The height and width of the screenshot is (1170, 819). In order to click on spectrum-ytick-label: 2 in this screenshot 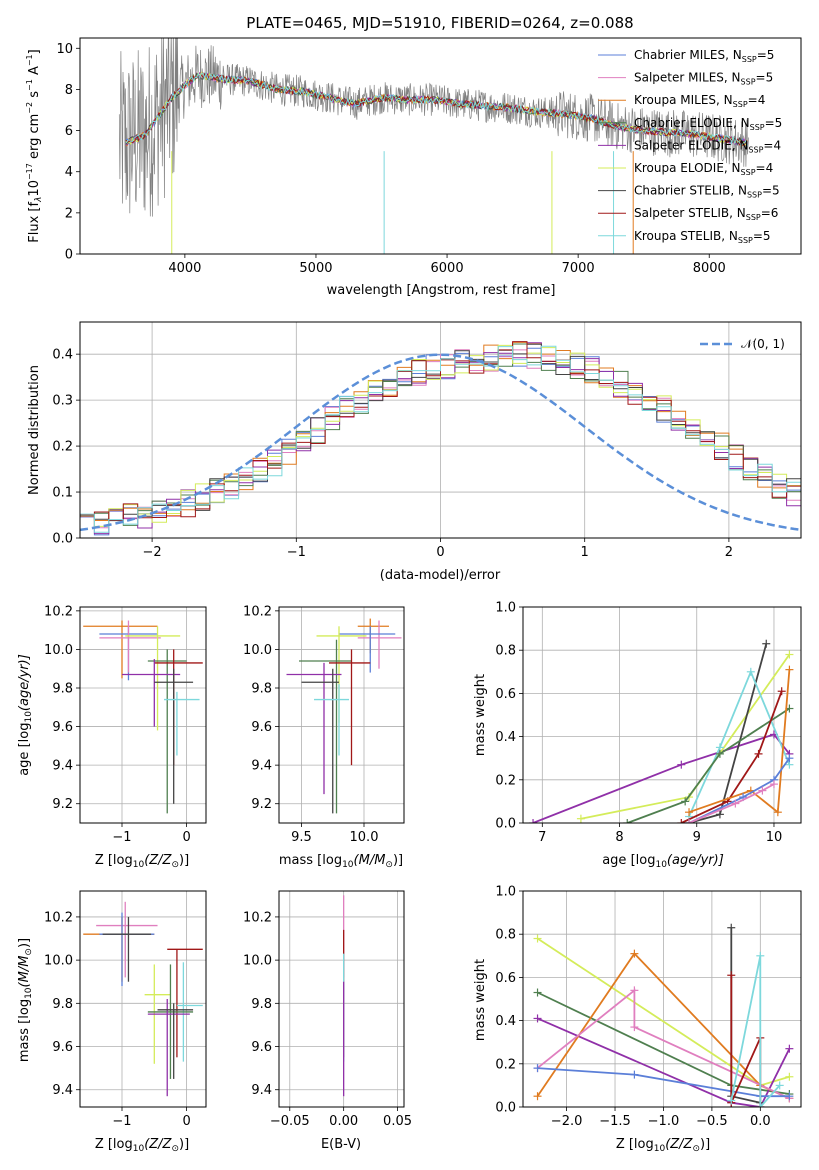, I will do `click(69, 213)`.